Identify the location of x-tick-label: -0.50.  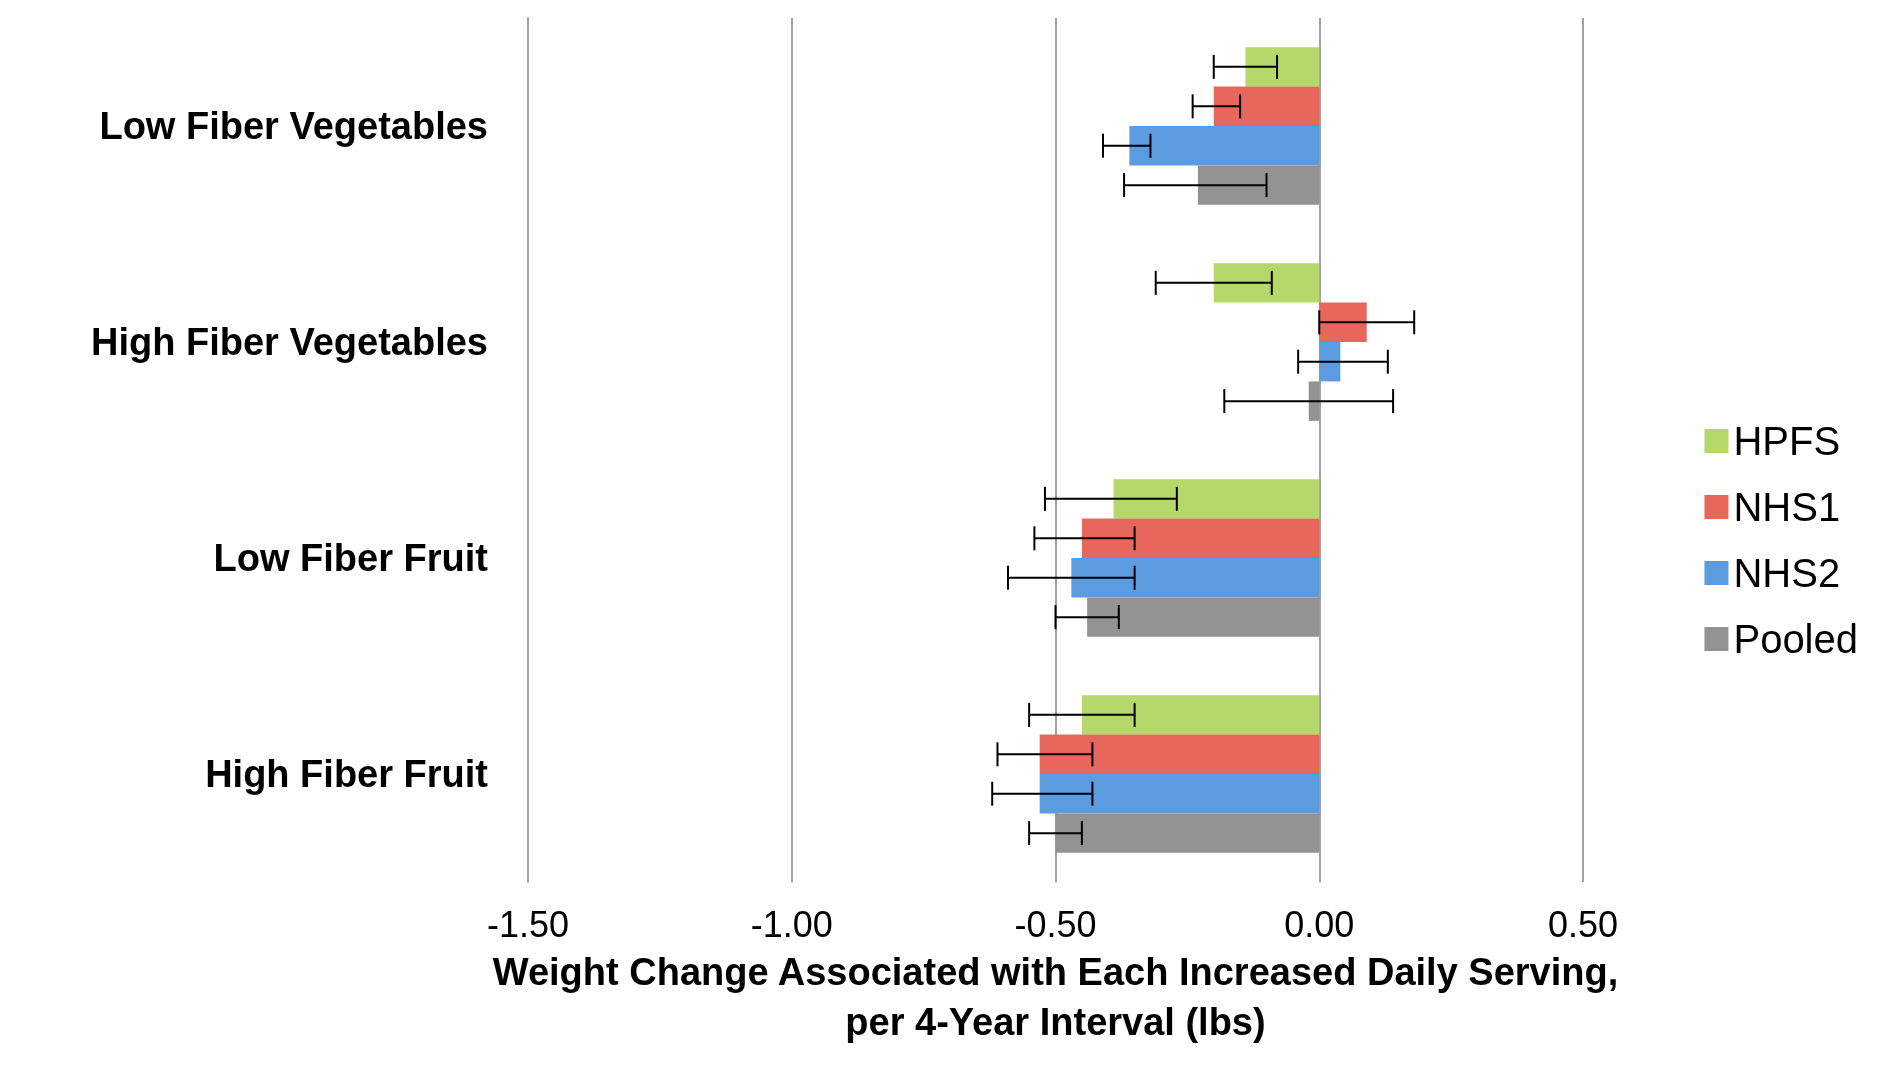
(1055, 924).